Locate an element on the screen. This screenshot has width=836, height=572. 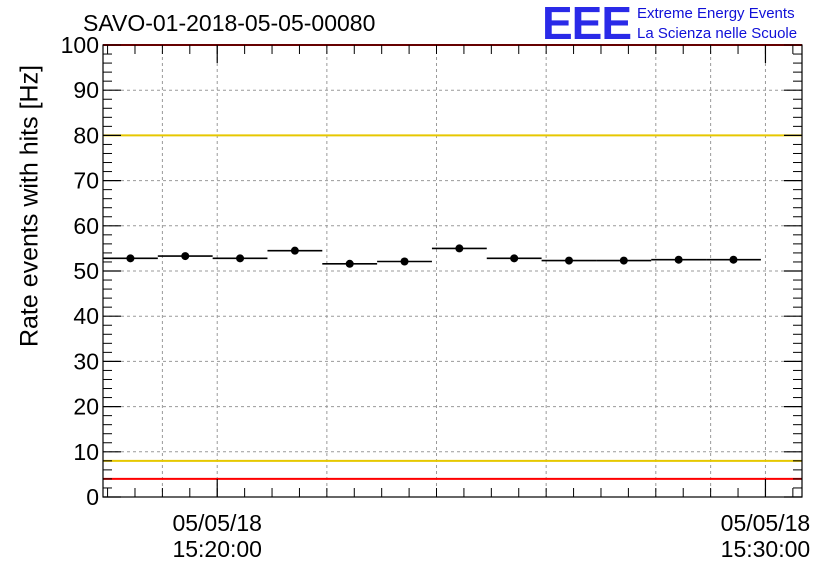
data-points is located at coordinates (432, 256).